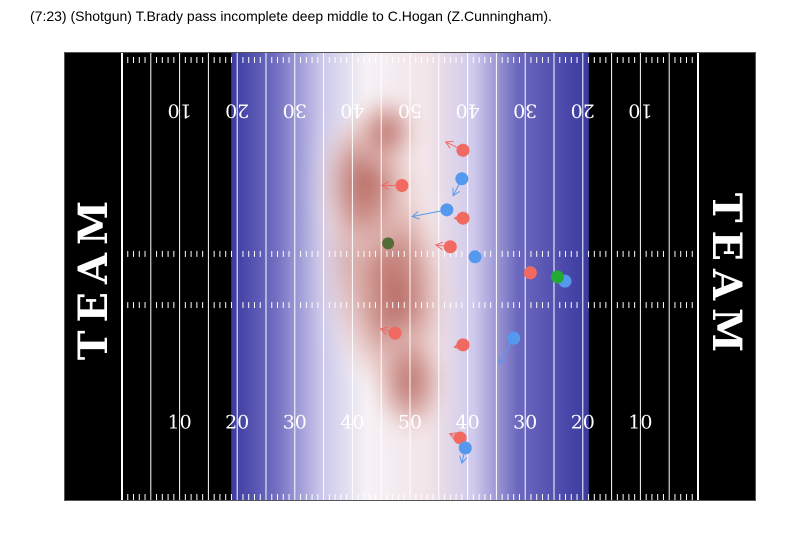  Describe the element at coordinates (410, 110) in the screenshot. I see `yard-number-top: 50` at that location.